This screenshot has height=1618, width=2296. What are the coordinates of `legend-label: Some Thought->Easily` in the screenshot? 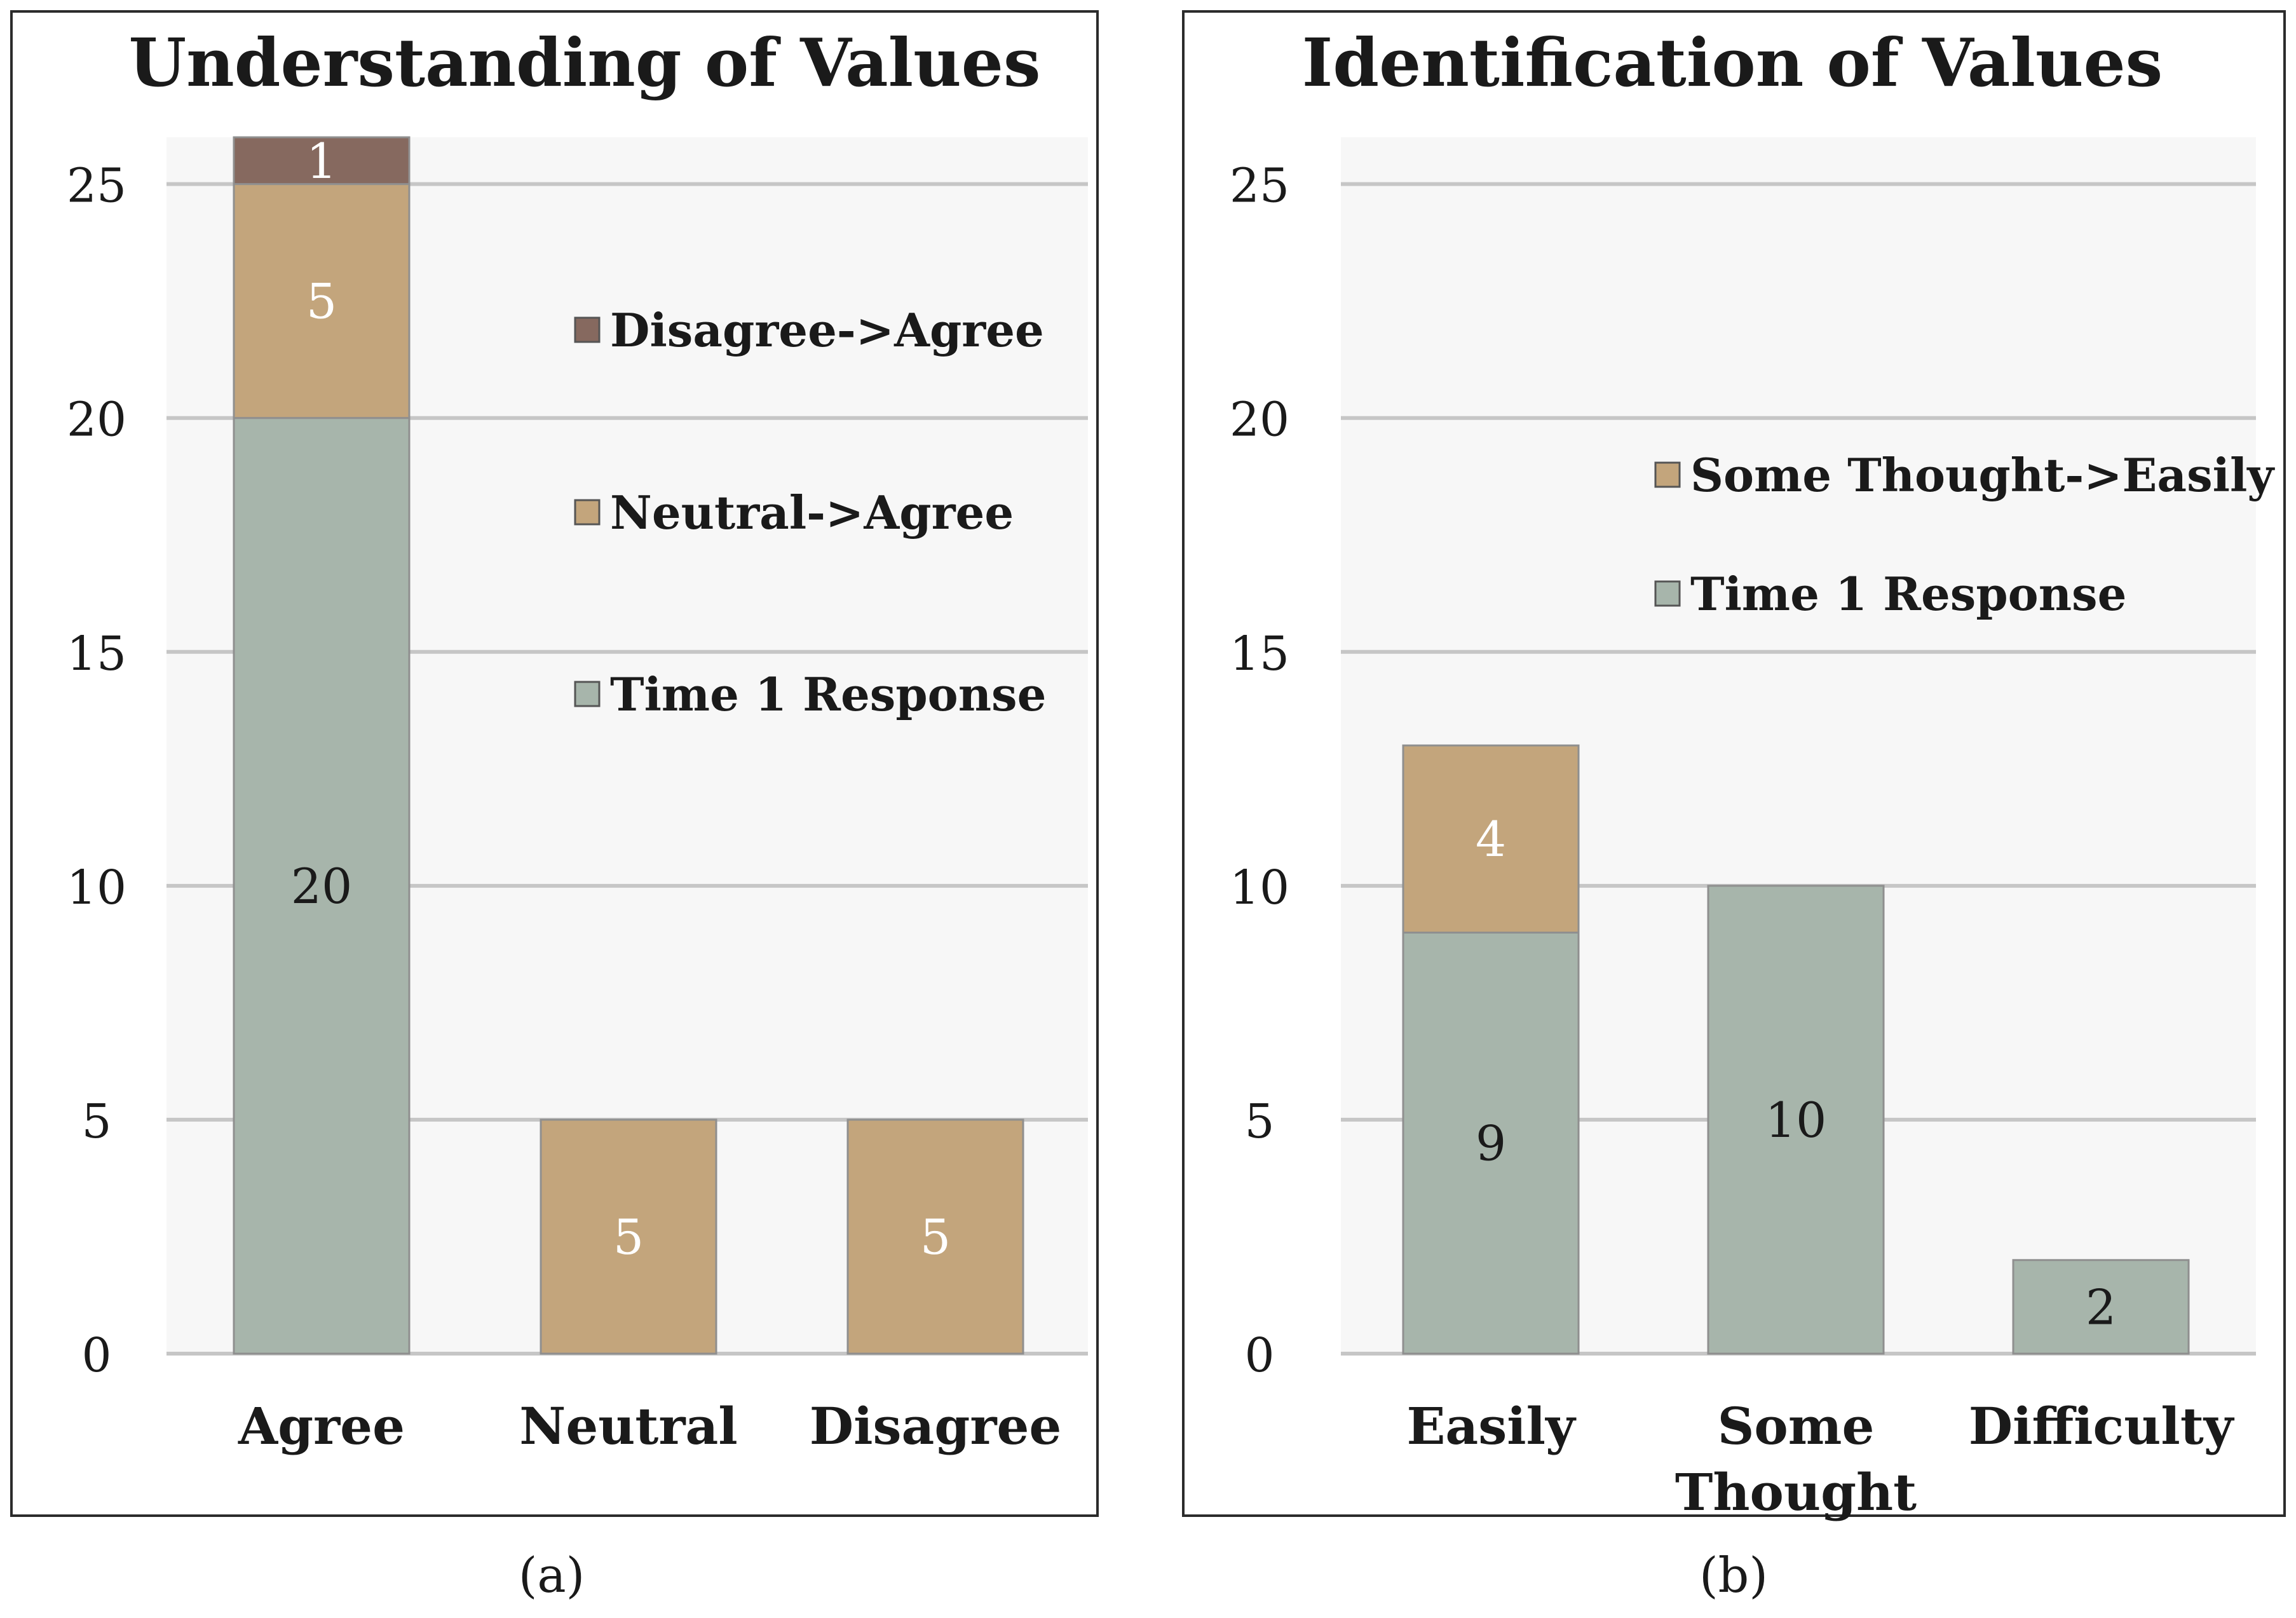 It's located at (1982, 475).